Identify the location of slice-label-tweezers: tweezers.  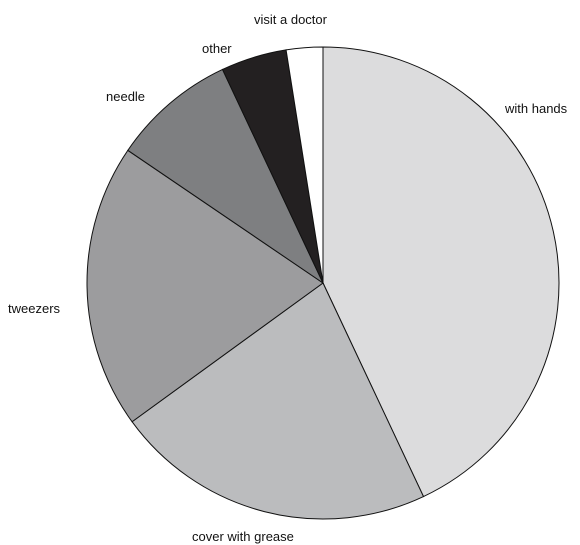
(34, 308).